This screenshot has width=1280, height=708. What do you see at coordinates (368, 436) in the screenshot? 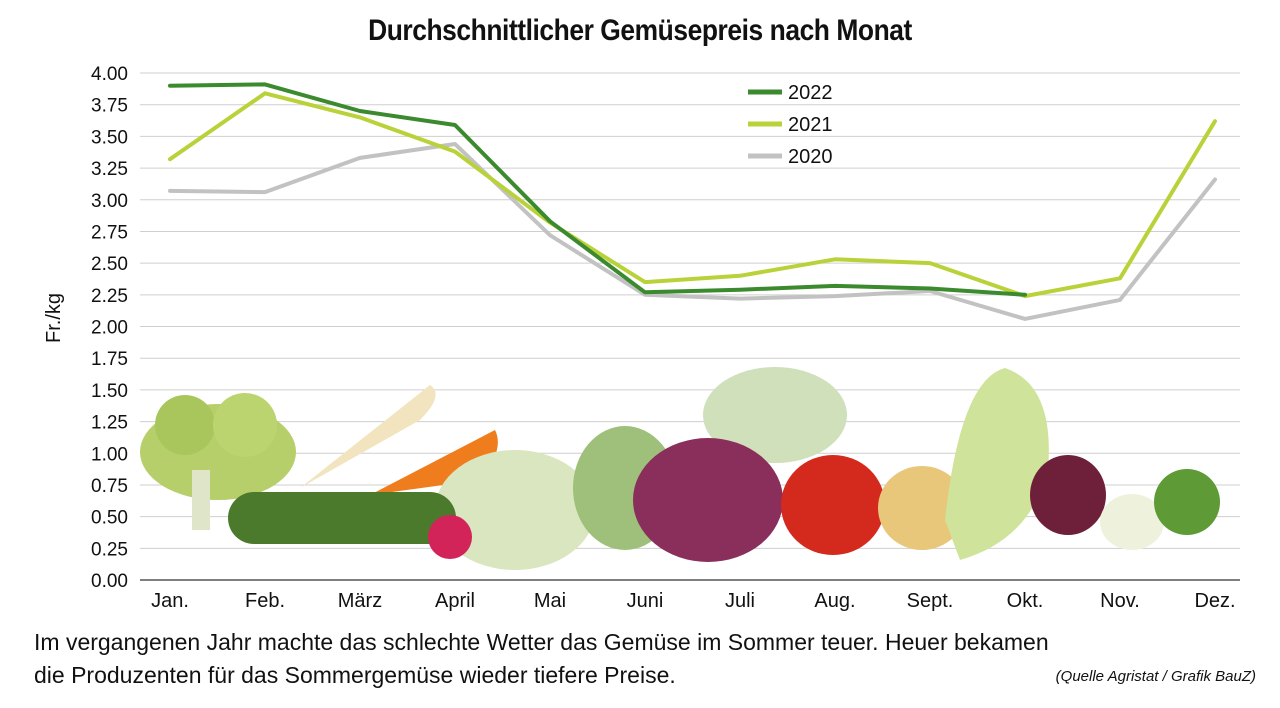
I see `parsnip-illustration` at bounding box center [368, 436].